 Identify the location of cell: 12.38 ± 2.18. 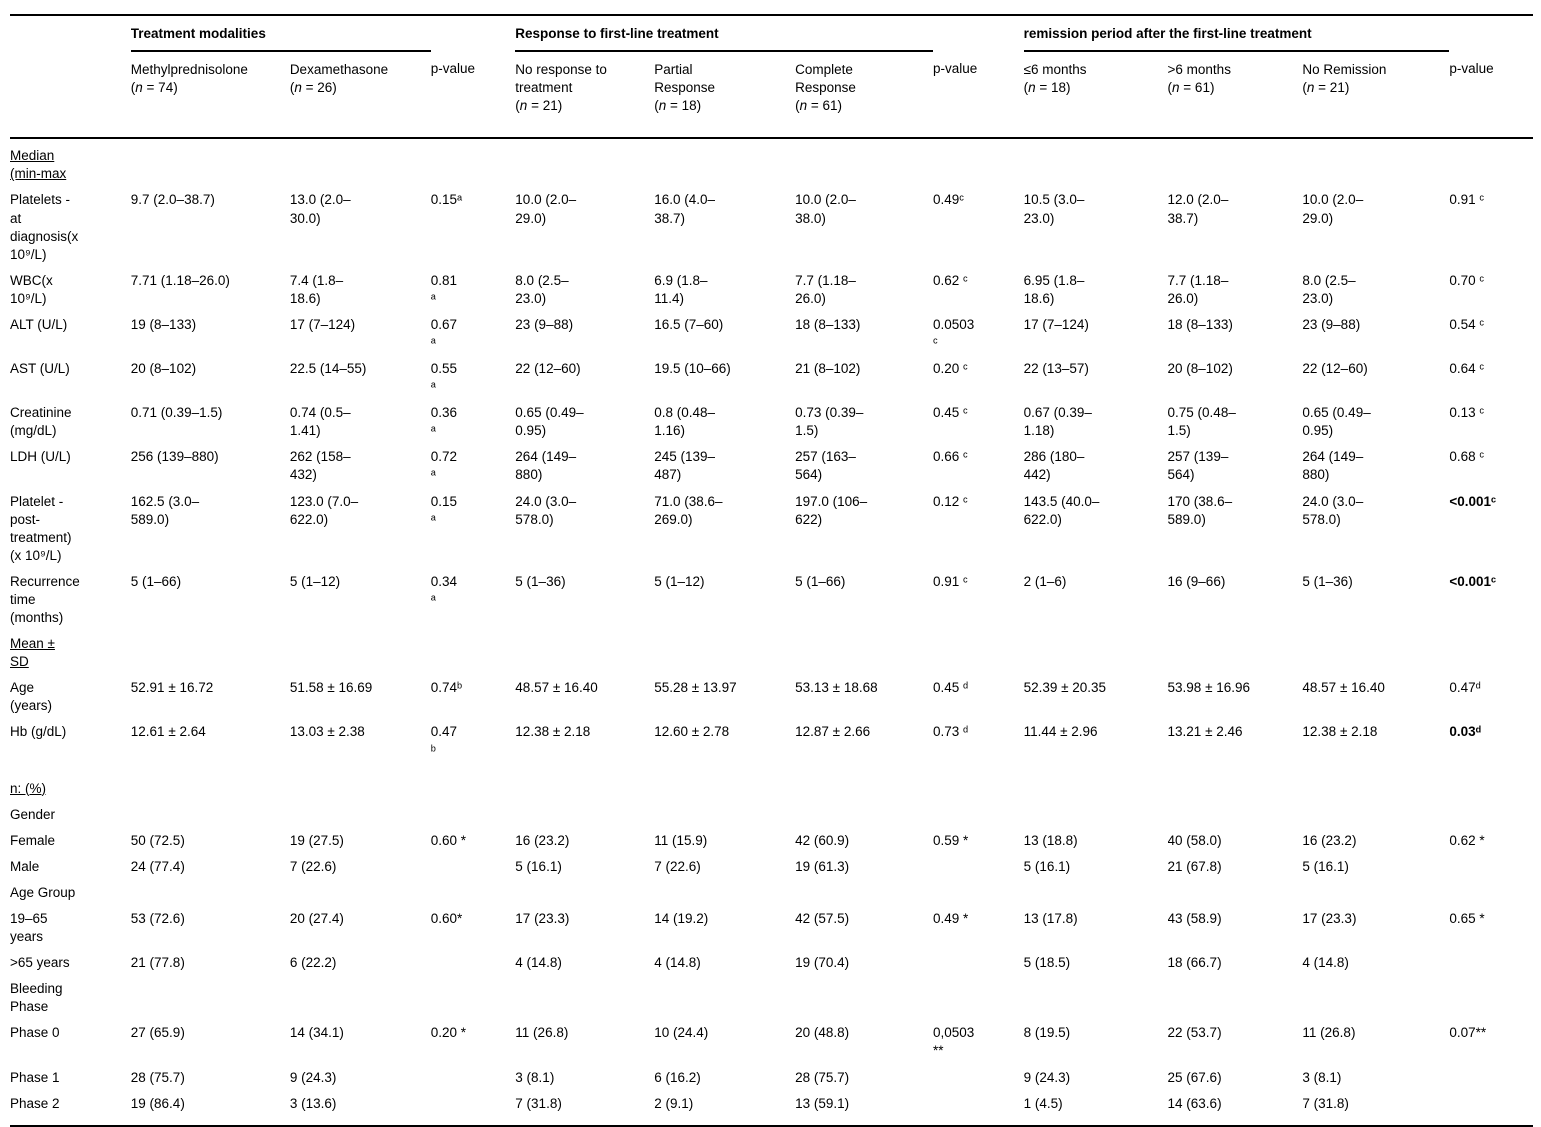
(553, 732).